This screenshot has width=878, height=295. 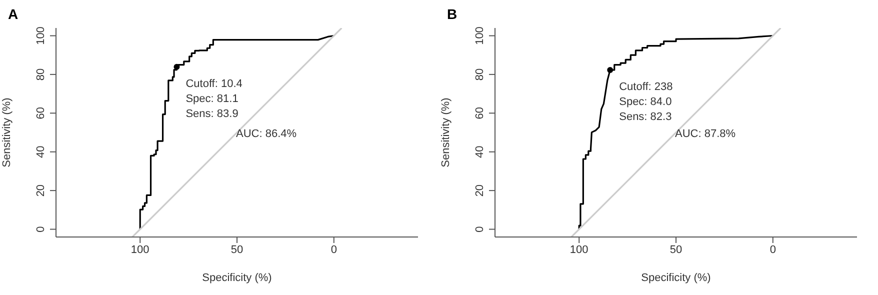 What do you see at coordinates (646, 101) in the screenshot?
I see `annotation: Cutoff: 238 Spec: 84.0 Sens: 82.3` at bounding box center [646, 101].